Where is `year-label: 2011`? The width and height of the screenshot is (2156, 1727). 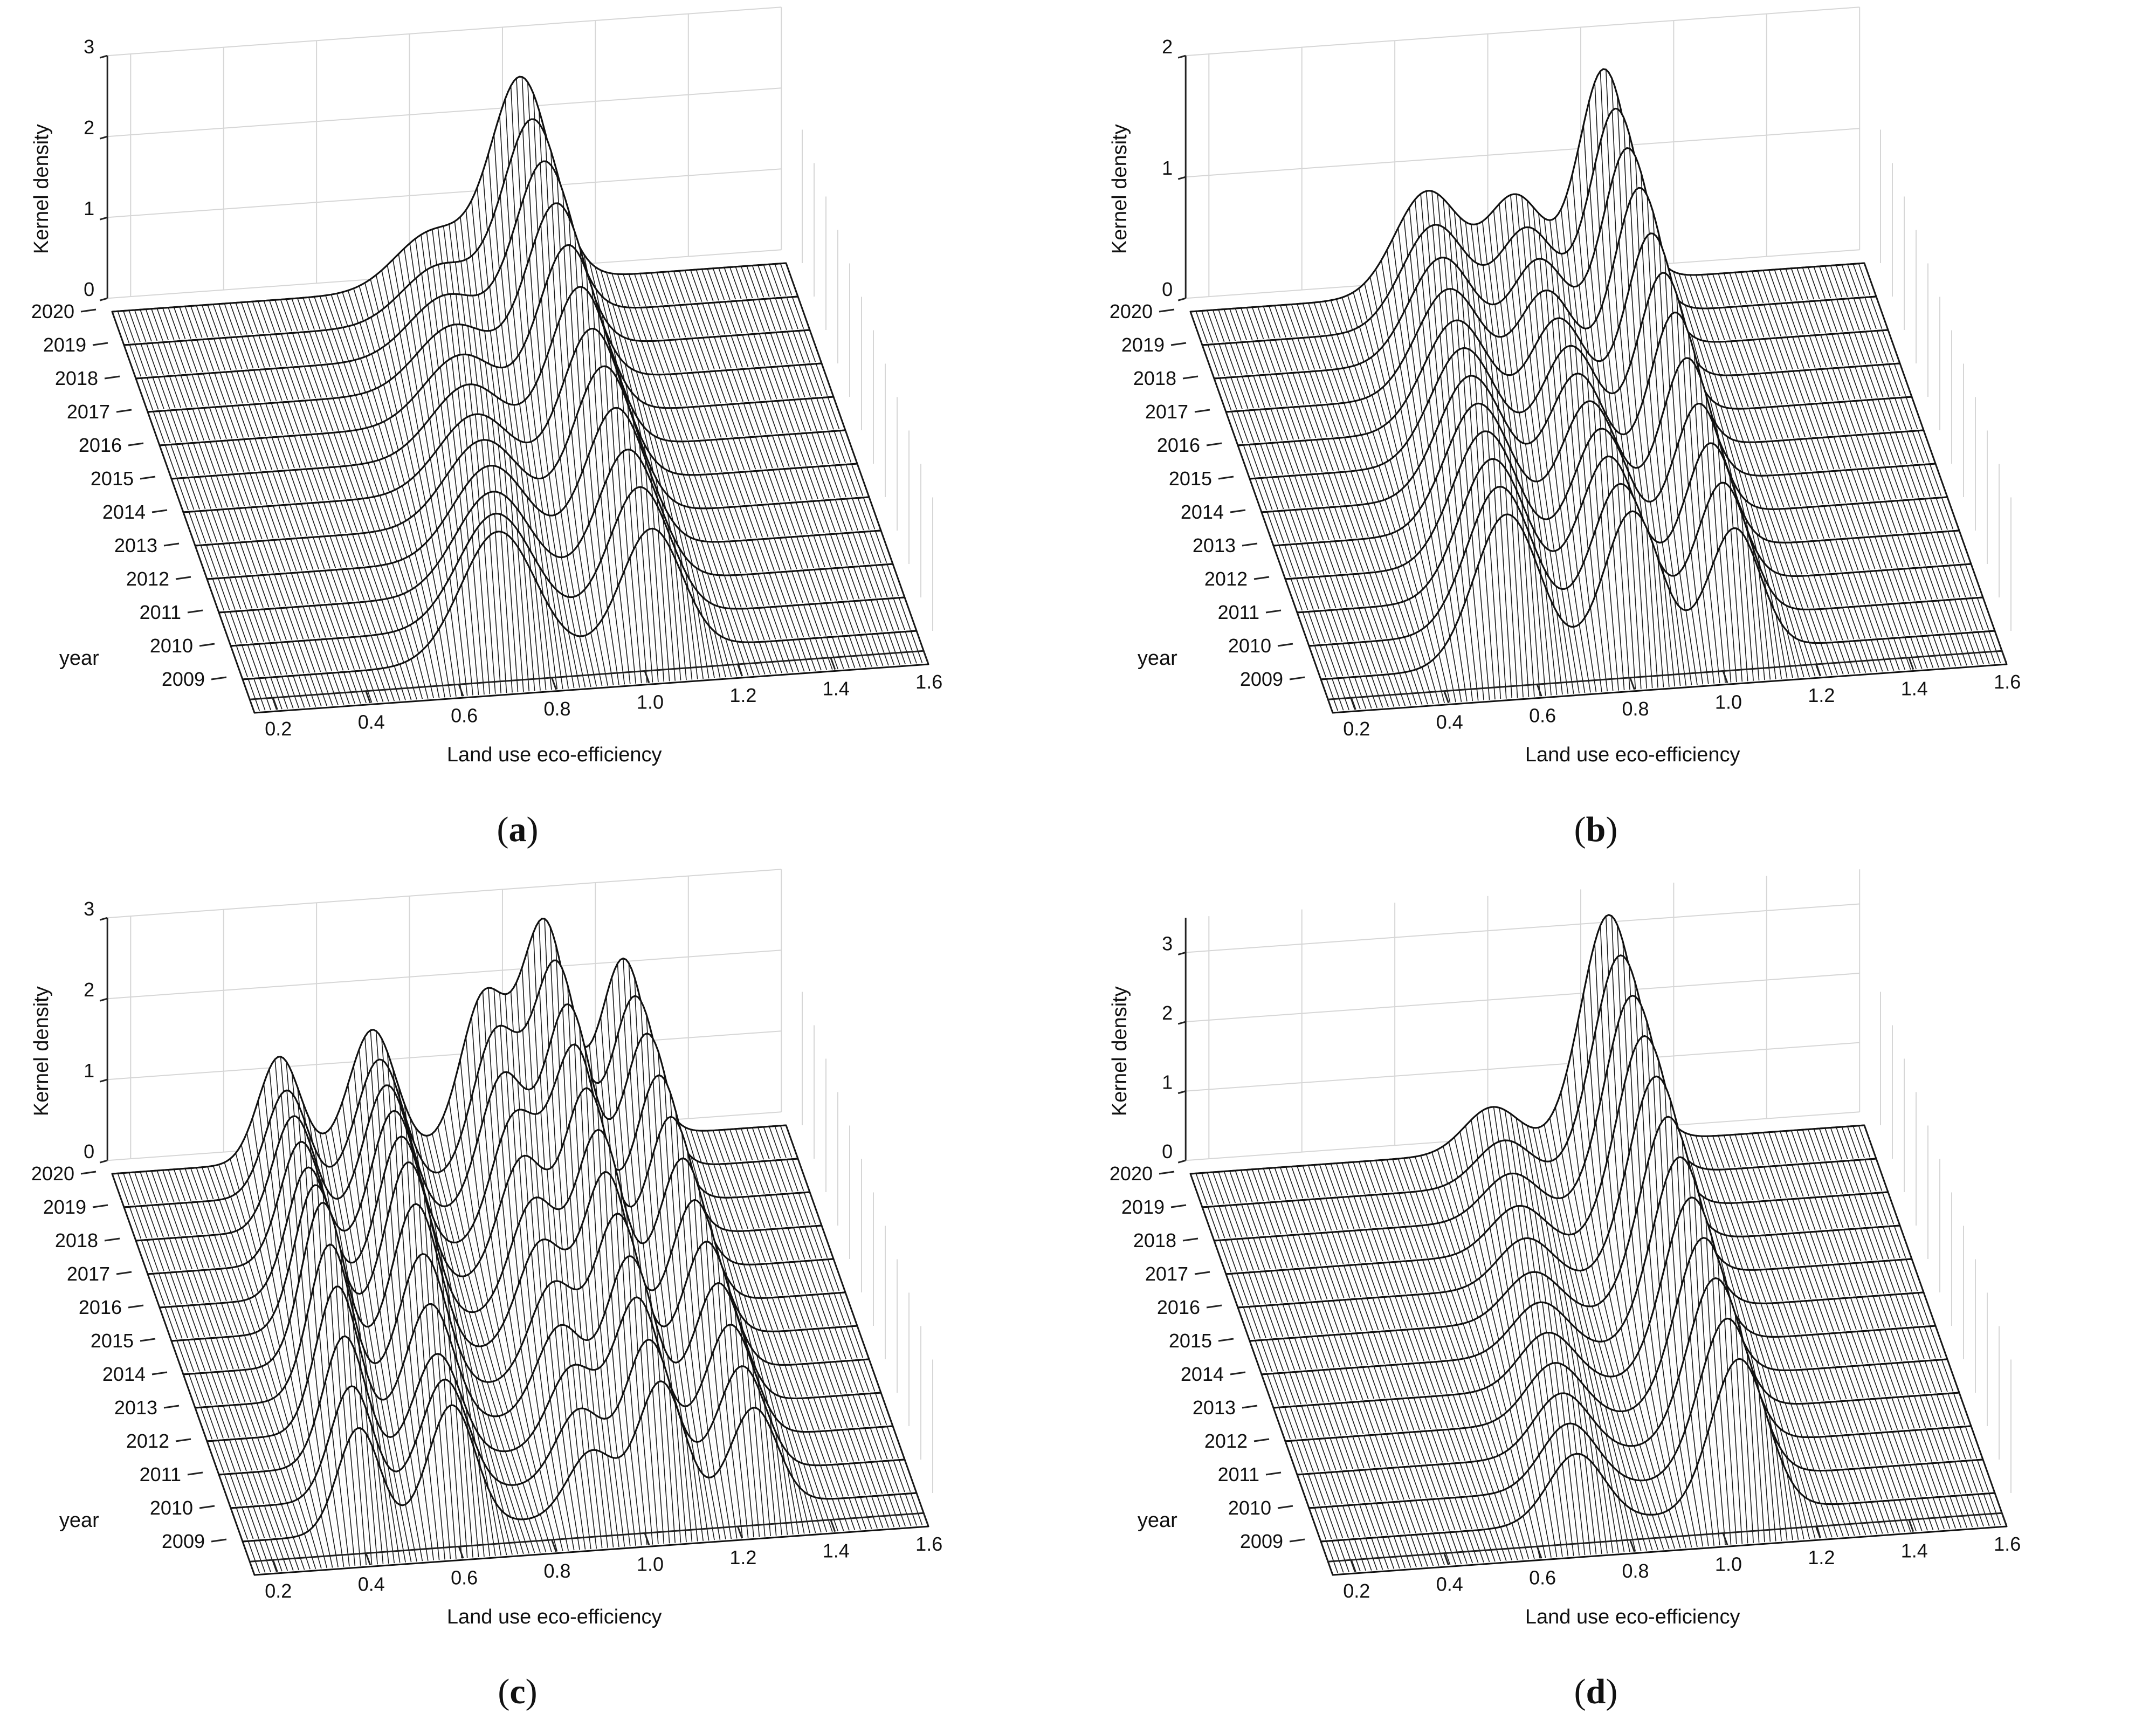 year-label: 2011 is located at coordinates (160, 612).